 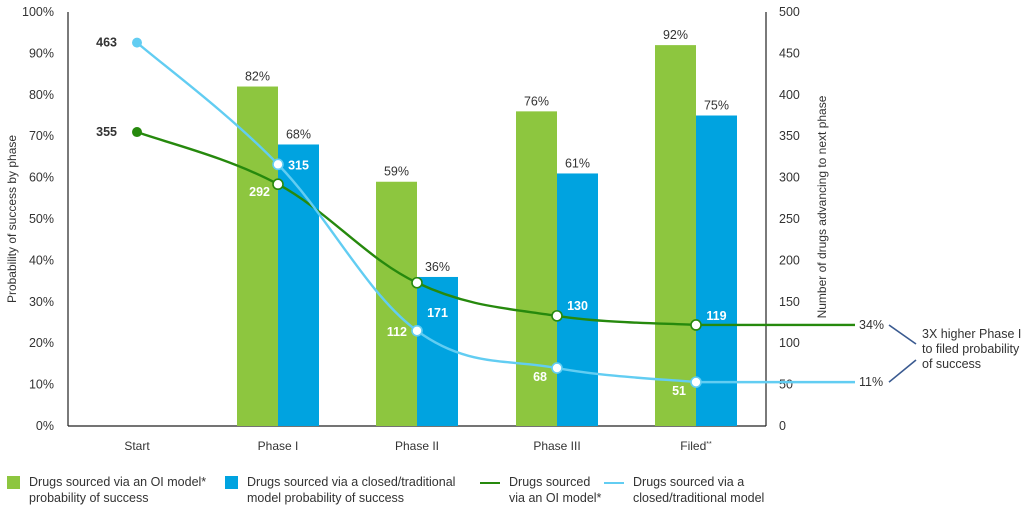 I want to click on legend-item-oi-line: Drugs sourced via an OI model*, so click(x=540, y=490).